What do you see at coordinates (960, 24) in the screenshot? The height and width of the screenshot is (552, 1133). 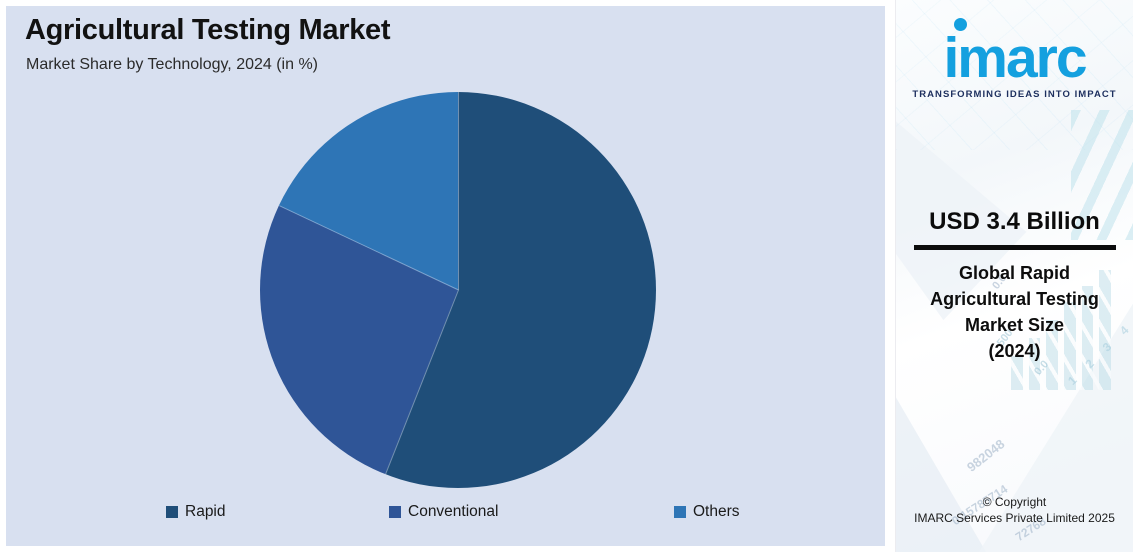 I see `logo-dot-icon` at bounding box center [960, 24].